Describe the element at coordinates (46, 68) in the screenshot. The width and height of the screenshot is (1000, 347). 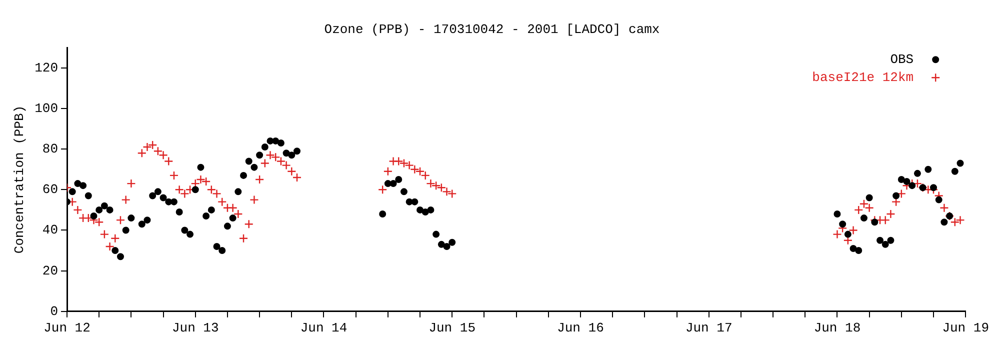
I see `y-tick-label: 120` at that location.